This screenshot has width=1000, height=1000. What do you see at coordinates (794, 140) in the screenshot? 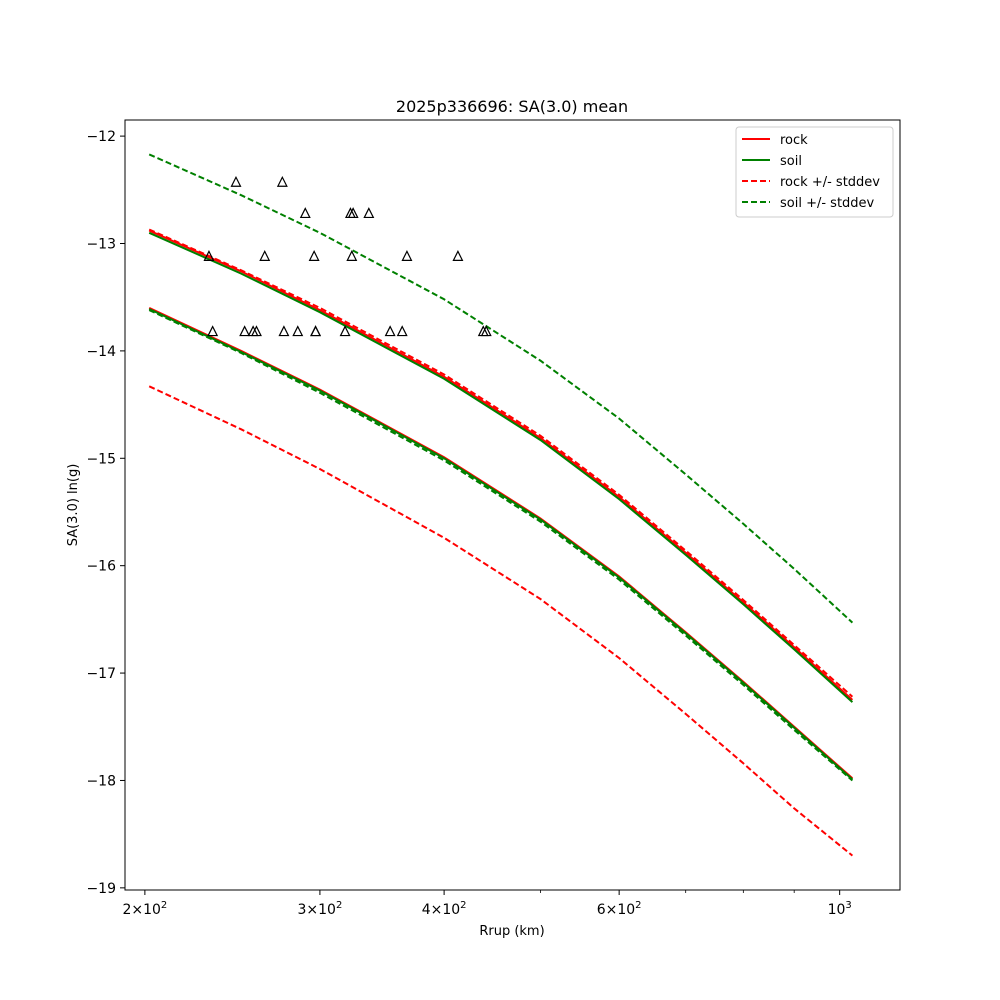
I see `legend-label: rock` at bounding box center [794, 140].